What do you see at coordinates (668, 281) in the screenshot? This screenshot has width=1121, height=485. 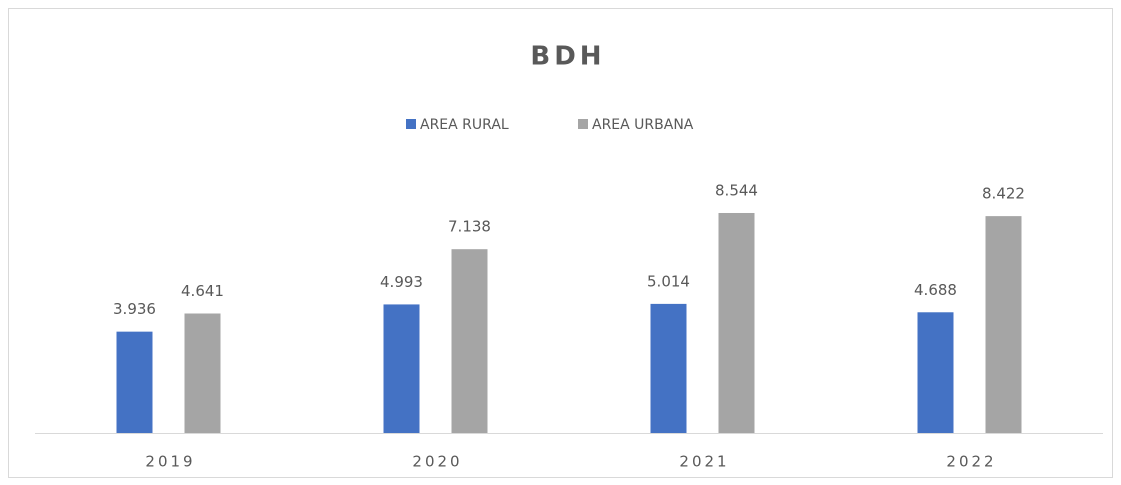 I see `data-label: 5.014` at bounding box center [668, 281].